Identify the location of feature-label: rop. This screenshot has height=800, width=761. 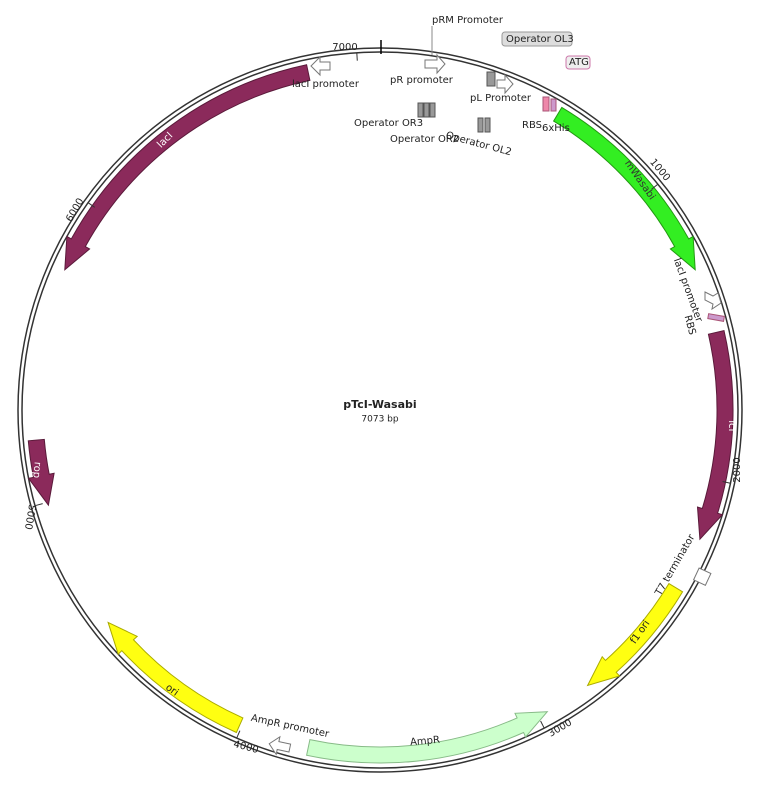
(36, 469).